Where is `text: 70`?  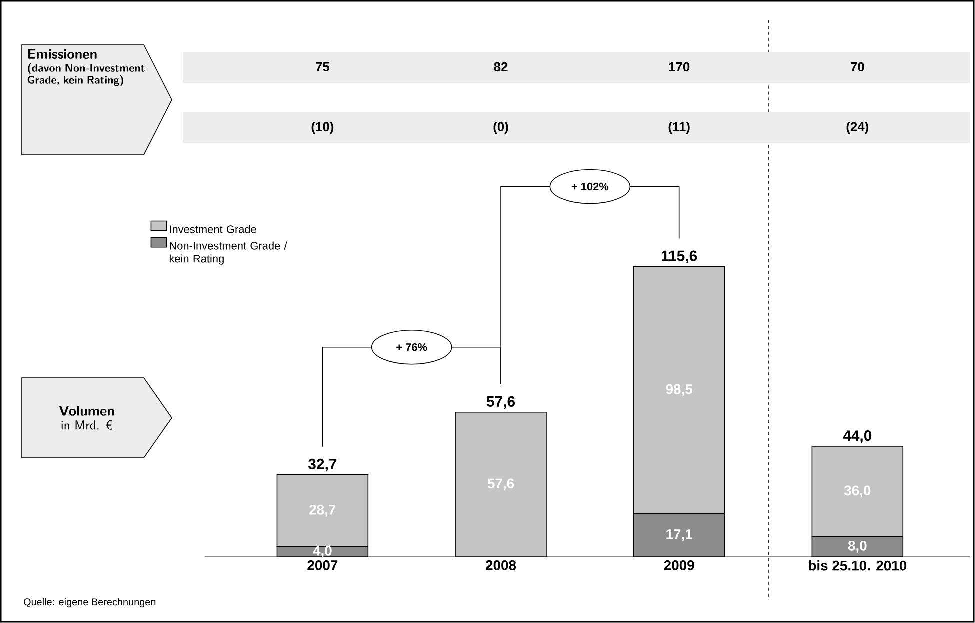
text: 70 is located at coordinates (857, 67).